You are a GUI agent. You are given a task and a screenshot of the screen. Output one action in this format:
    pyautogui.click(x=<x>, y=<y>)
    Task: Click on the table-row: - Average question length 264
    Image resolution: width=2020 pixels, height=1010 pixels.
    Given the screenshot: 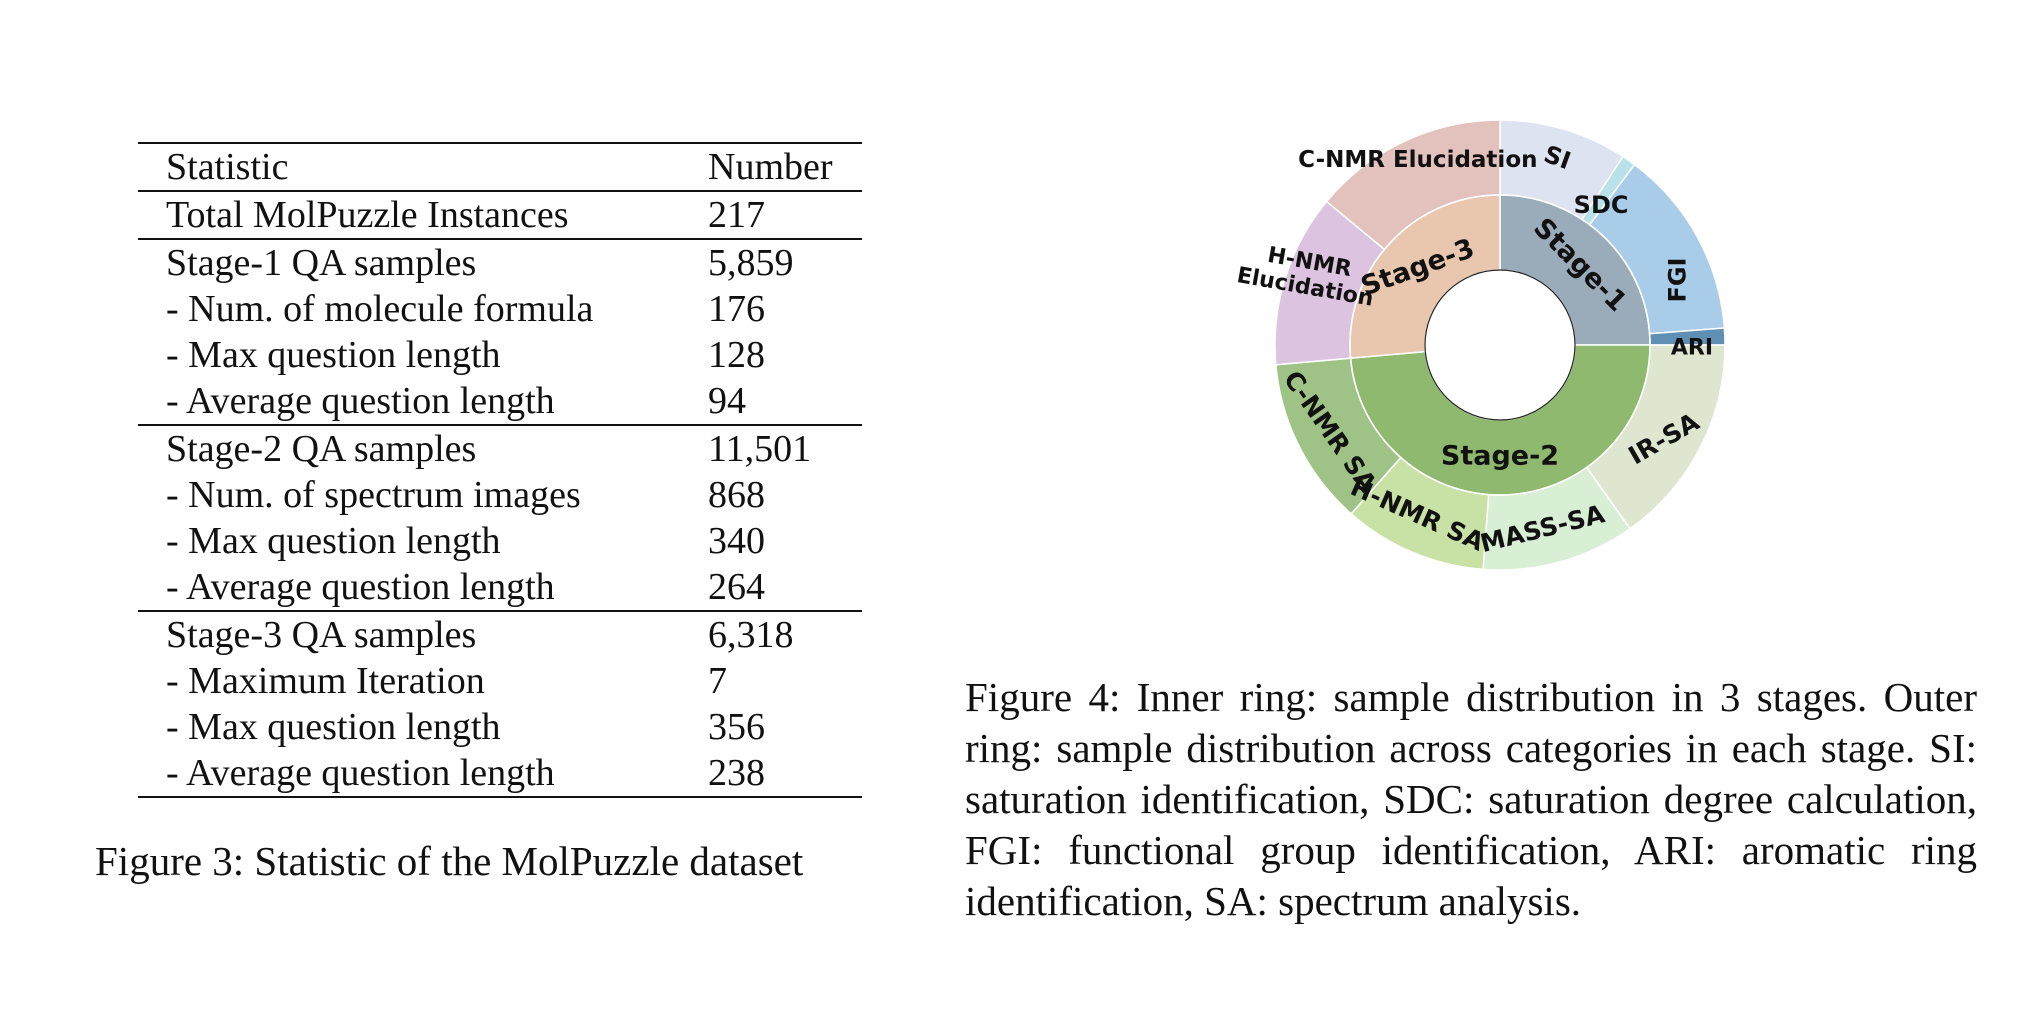 What is the action you would take?
    pyautogui.click(x=500, y=587)
    